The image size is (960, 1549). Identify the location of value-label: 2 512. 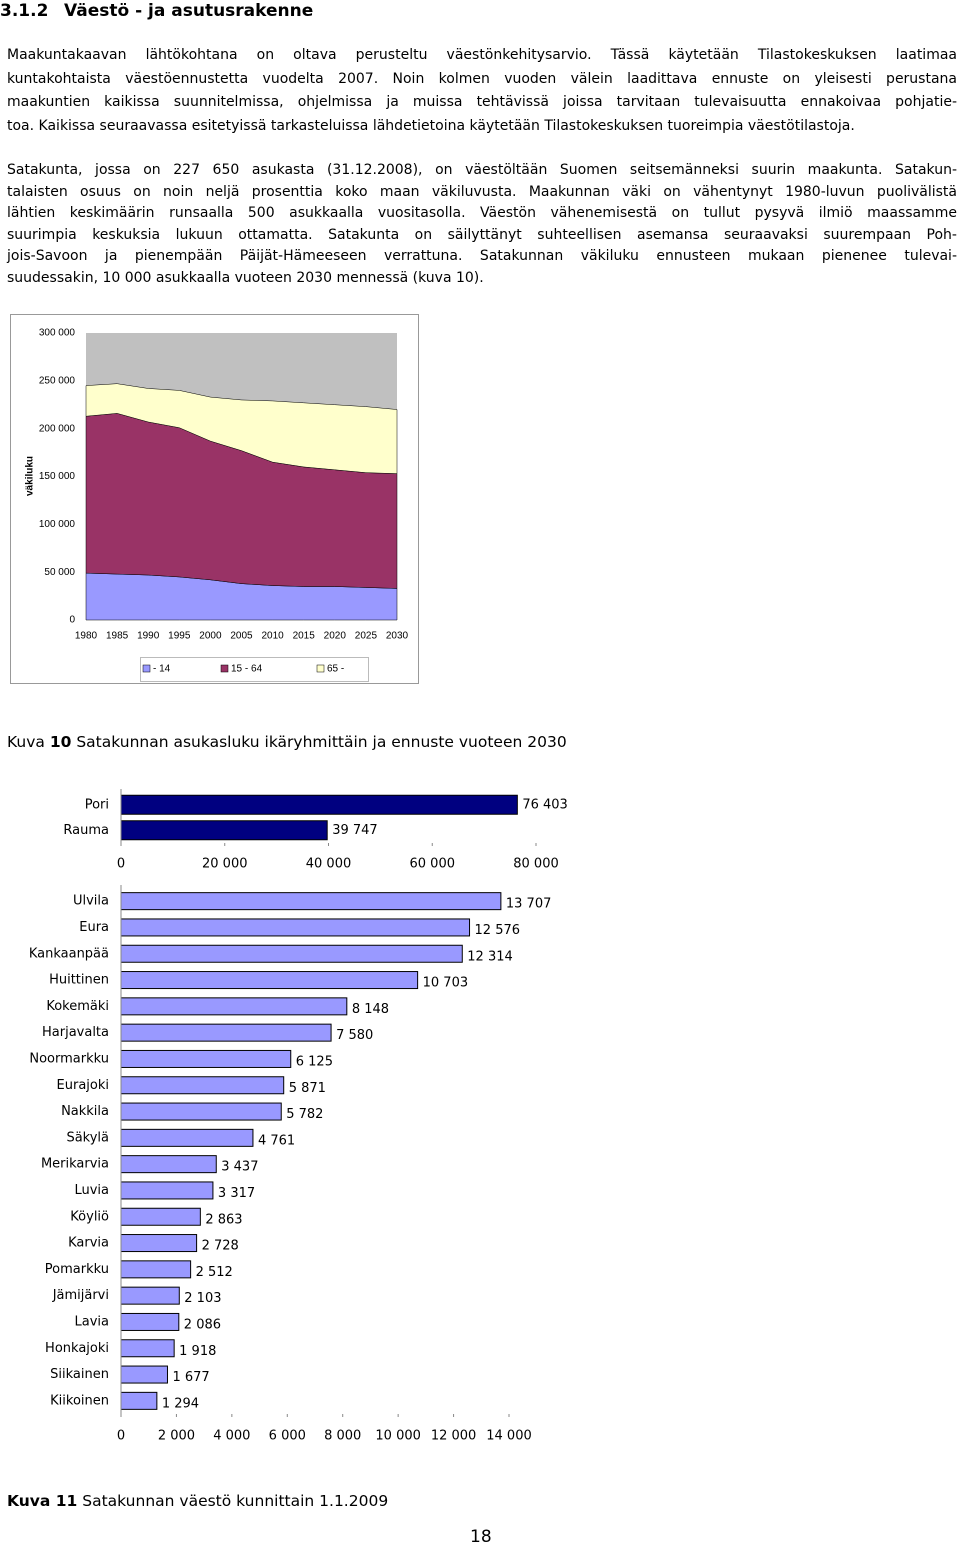
(214, 1272).